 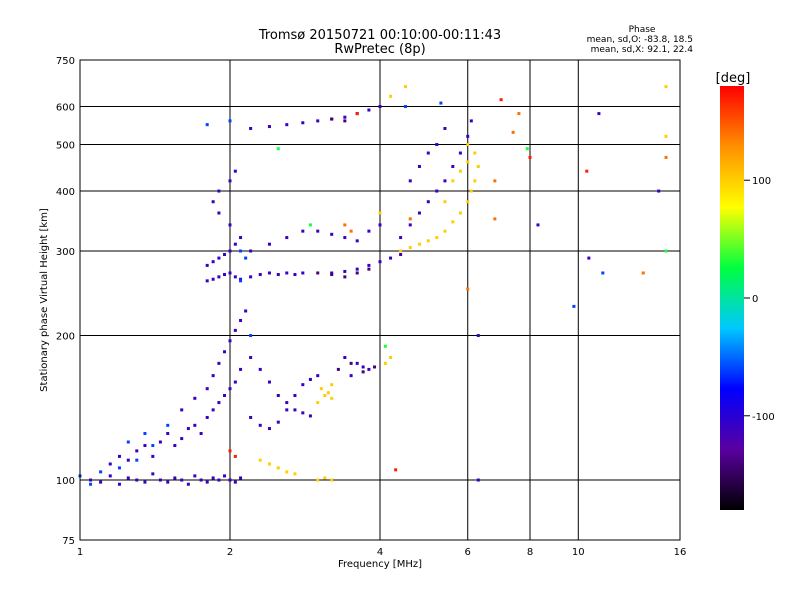 I want to click on colorbar-label: [deg], so click(x=733, y=78).